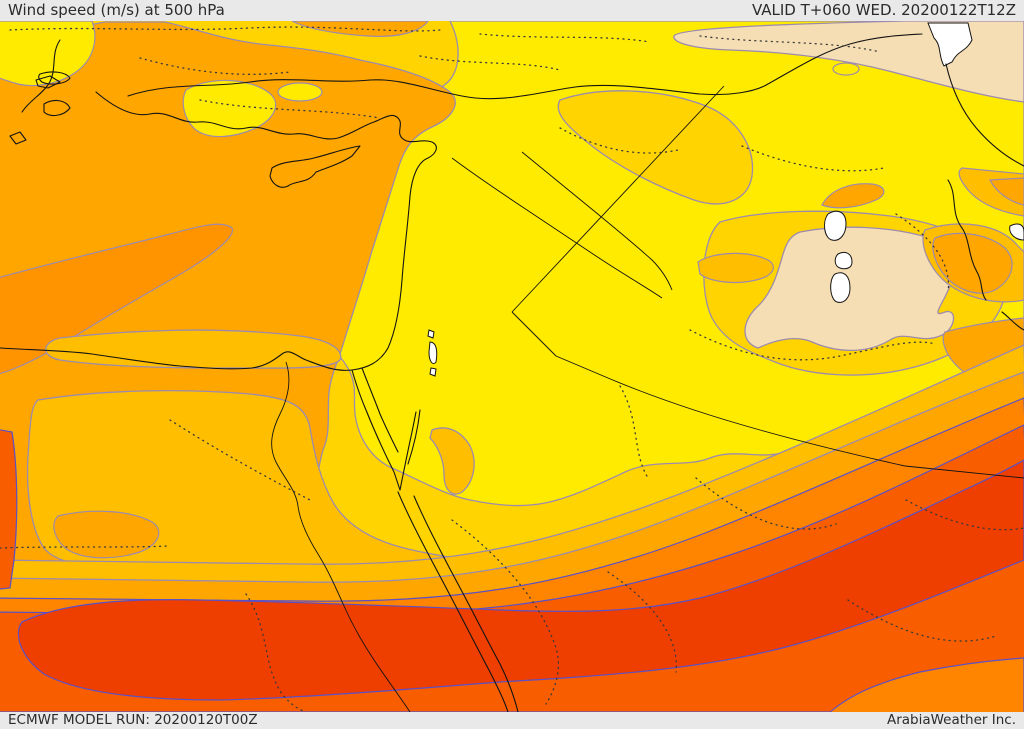 This screenshot has width=1024, height=729. What do you see at coordinates (414, 437) in the screenshot?
I see `gulf-of-aqaba-east` at bounding box center [414, 437].